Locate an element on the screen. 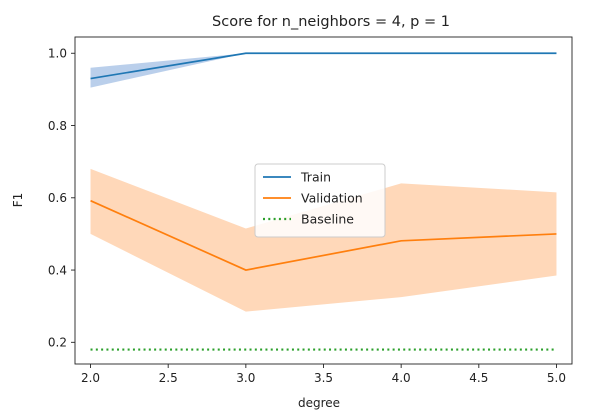 This screenshot has height=420, width=605. x-tick-label: 3.0 is located at coordinates (245, 378).